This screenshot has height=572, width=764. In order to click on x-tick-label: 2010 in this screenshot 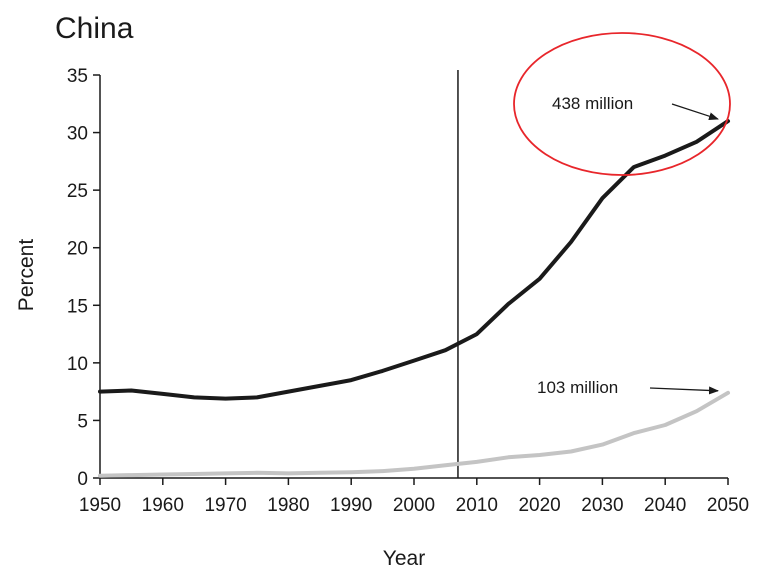, I will do `click(477, 505)`.